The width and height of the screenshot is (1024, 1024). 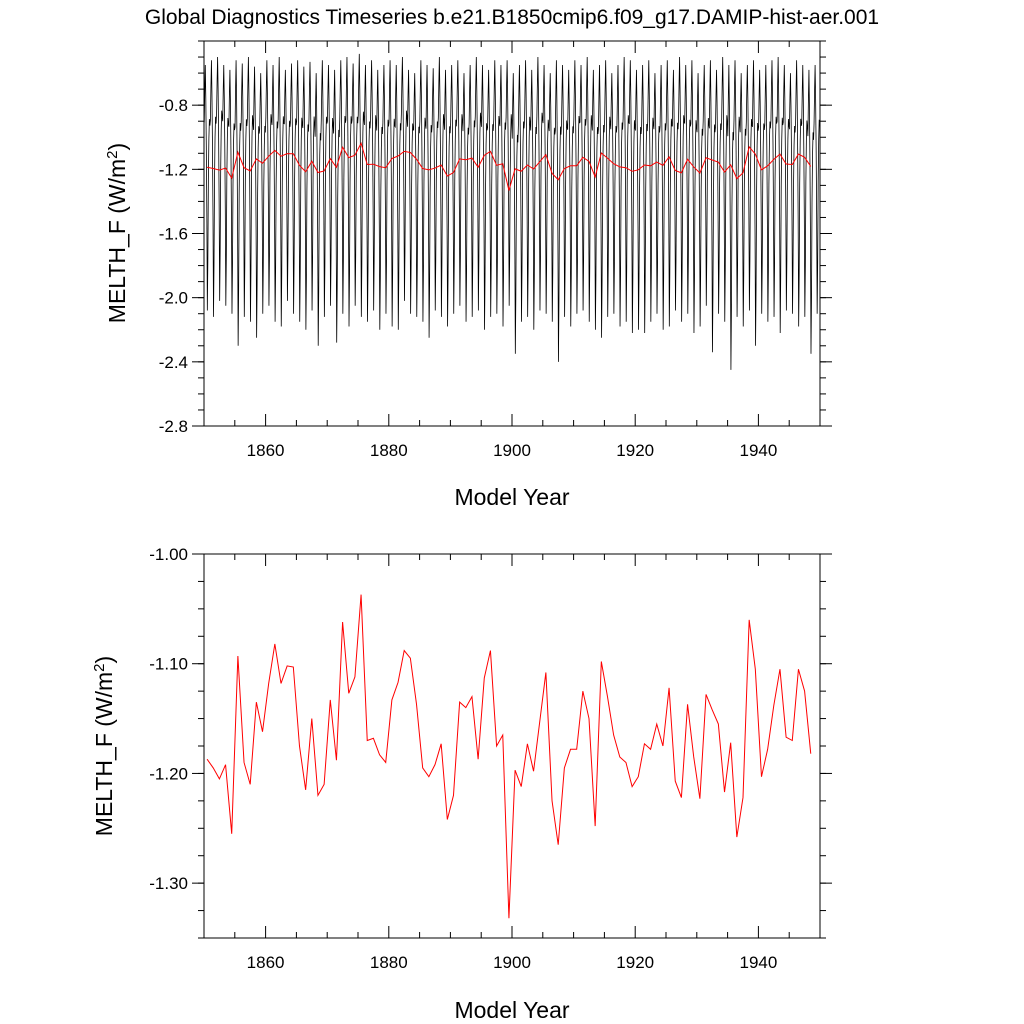 I want to click on y-tick-label: -0.8, so click(x=173, y=105).